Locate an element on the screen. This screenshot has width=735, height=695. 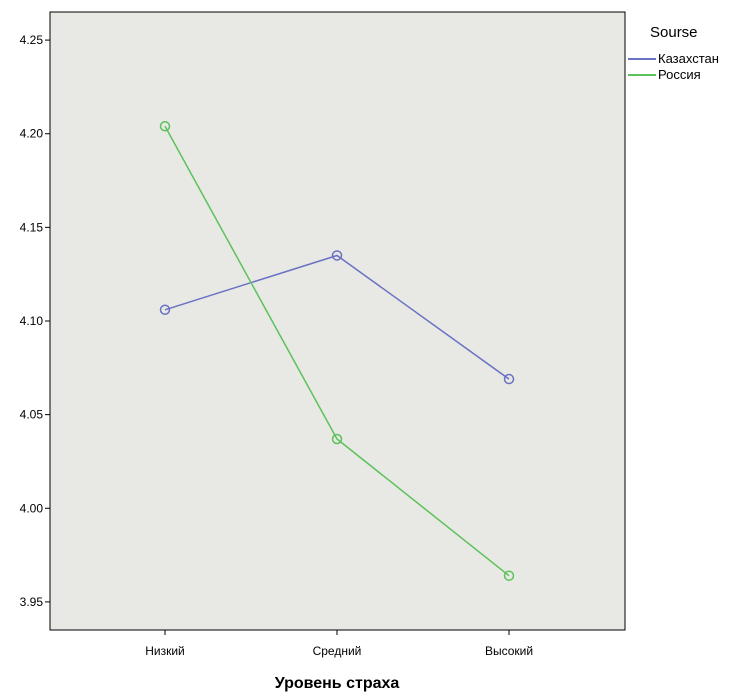
x-axis: Низкий Средний Высокий is located at coordinates (339, 644).